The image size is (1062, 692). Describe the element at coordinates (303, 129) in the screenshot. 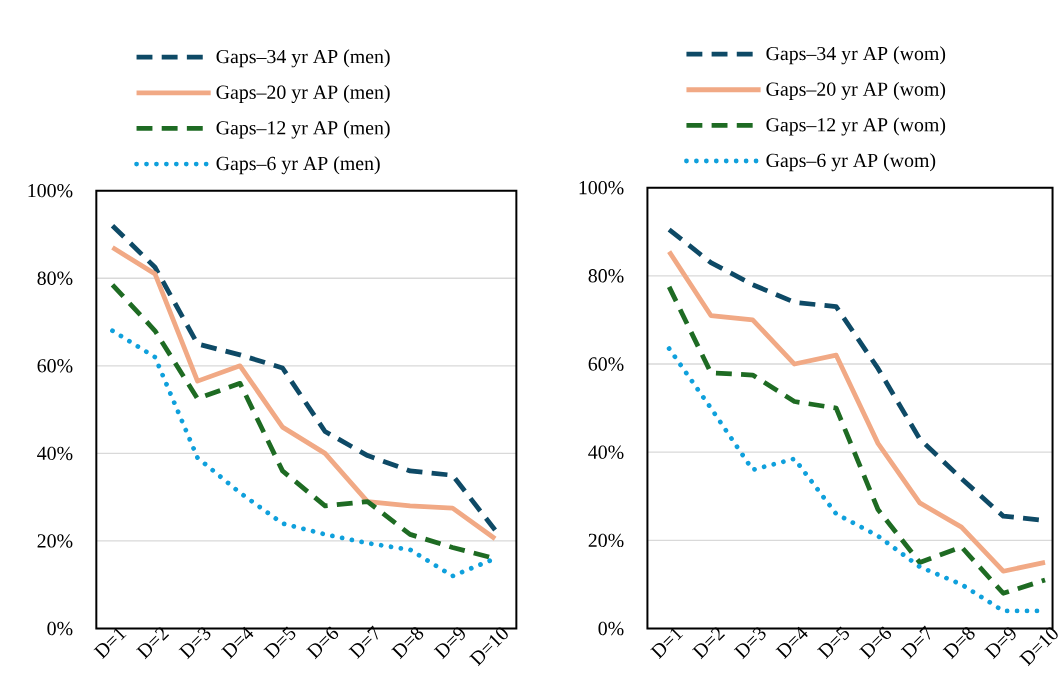

I see `legend-label: Gaps–12 yr AP (men)` at that location.